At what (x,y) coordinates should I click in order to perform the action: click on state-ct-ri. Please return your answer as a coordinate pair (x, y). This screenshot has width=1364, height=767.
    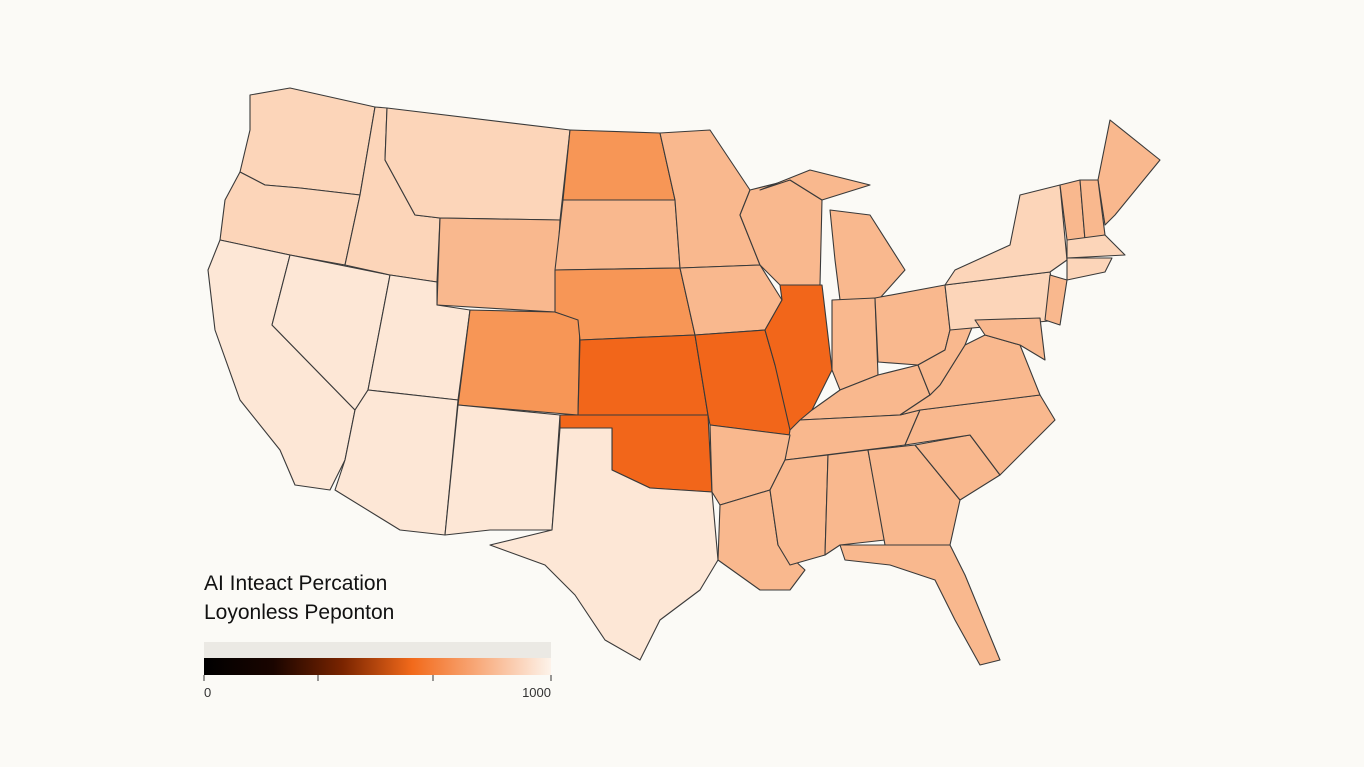
    Looking at the image, I should click on (1089, 269).